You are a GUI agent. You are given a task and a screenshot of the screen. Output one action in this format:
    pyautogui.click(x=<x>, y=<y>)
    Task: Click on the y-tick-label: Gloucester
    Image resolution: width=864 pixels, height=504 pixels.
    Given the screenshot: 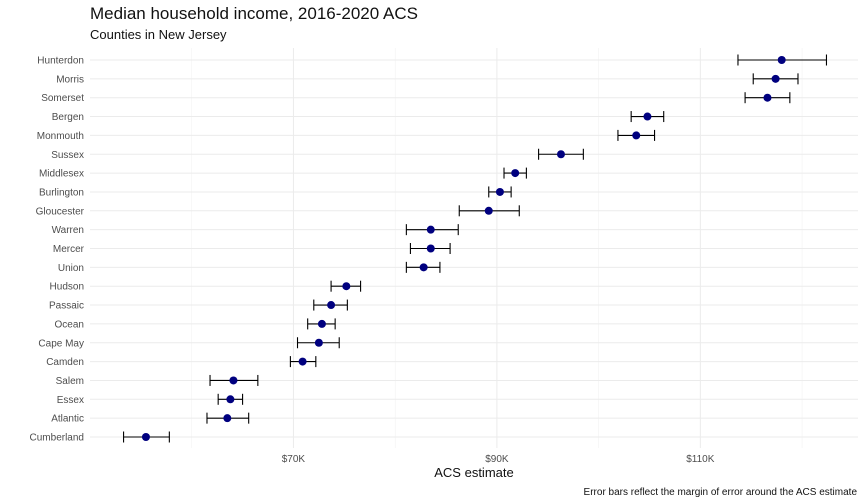 What is the action you would take?
    pyautogui.click(x=60, y=211)
    